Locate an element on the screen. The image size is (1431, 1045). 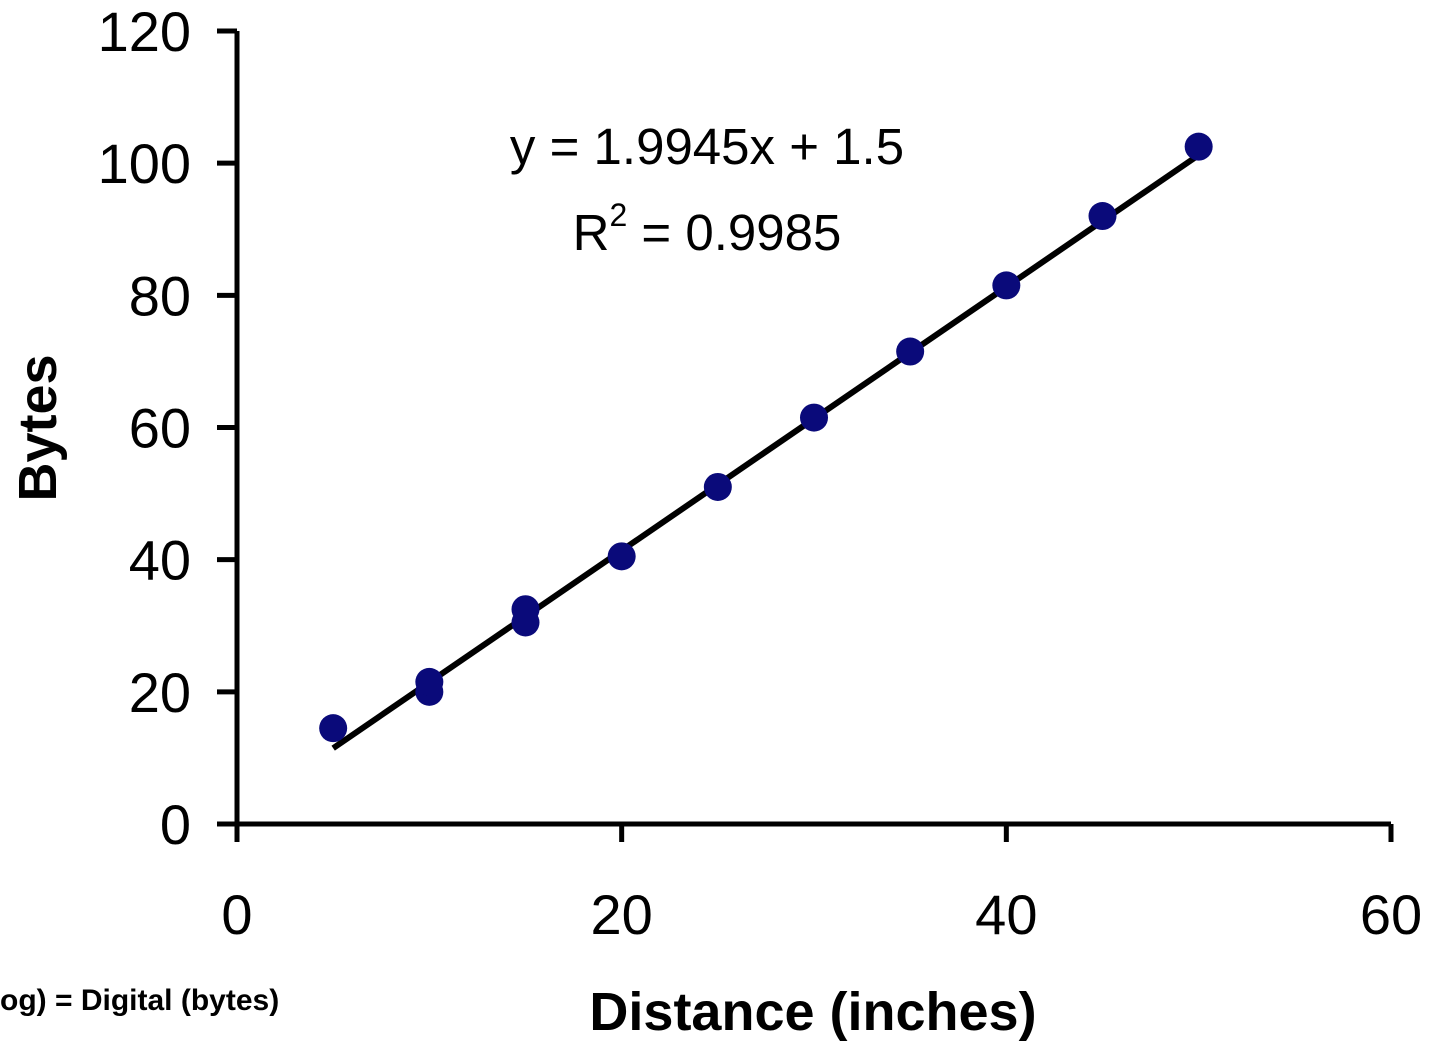
y-axis-title: Bytes is located at coordinates (38, 427).